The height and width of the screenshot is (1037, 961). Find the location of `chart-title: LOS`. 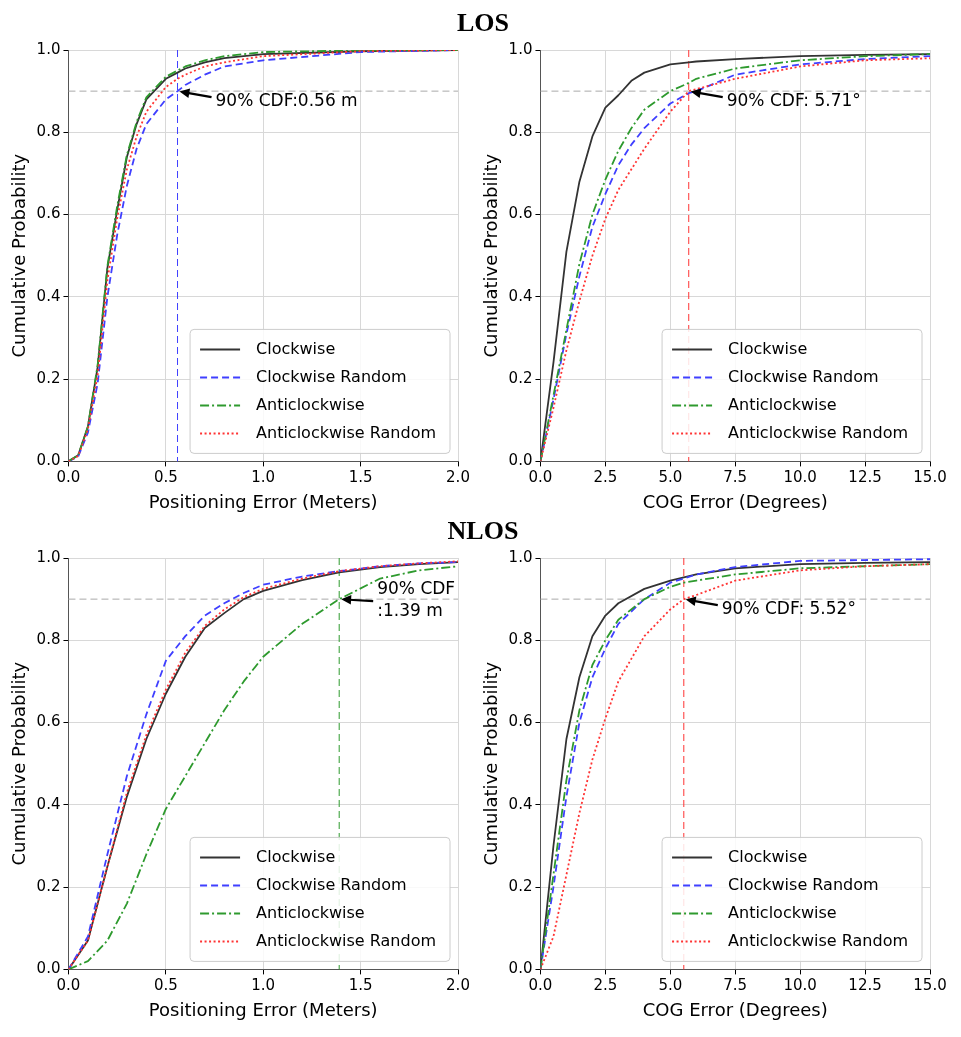

chart-title: LOS is located at coordinates (483, 23).